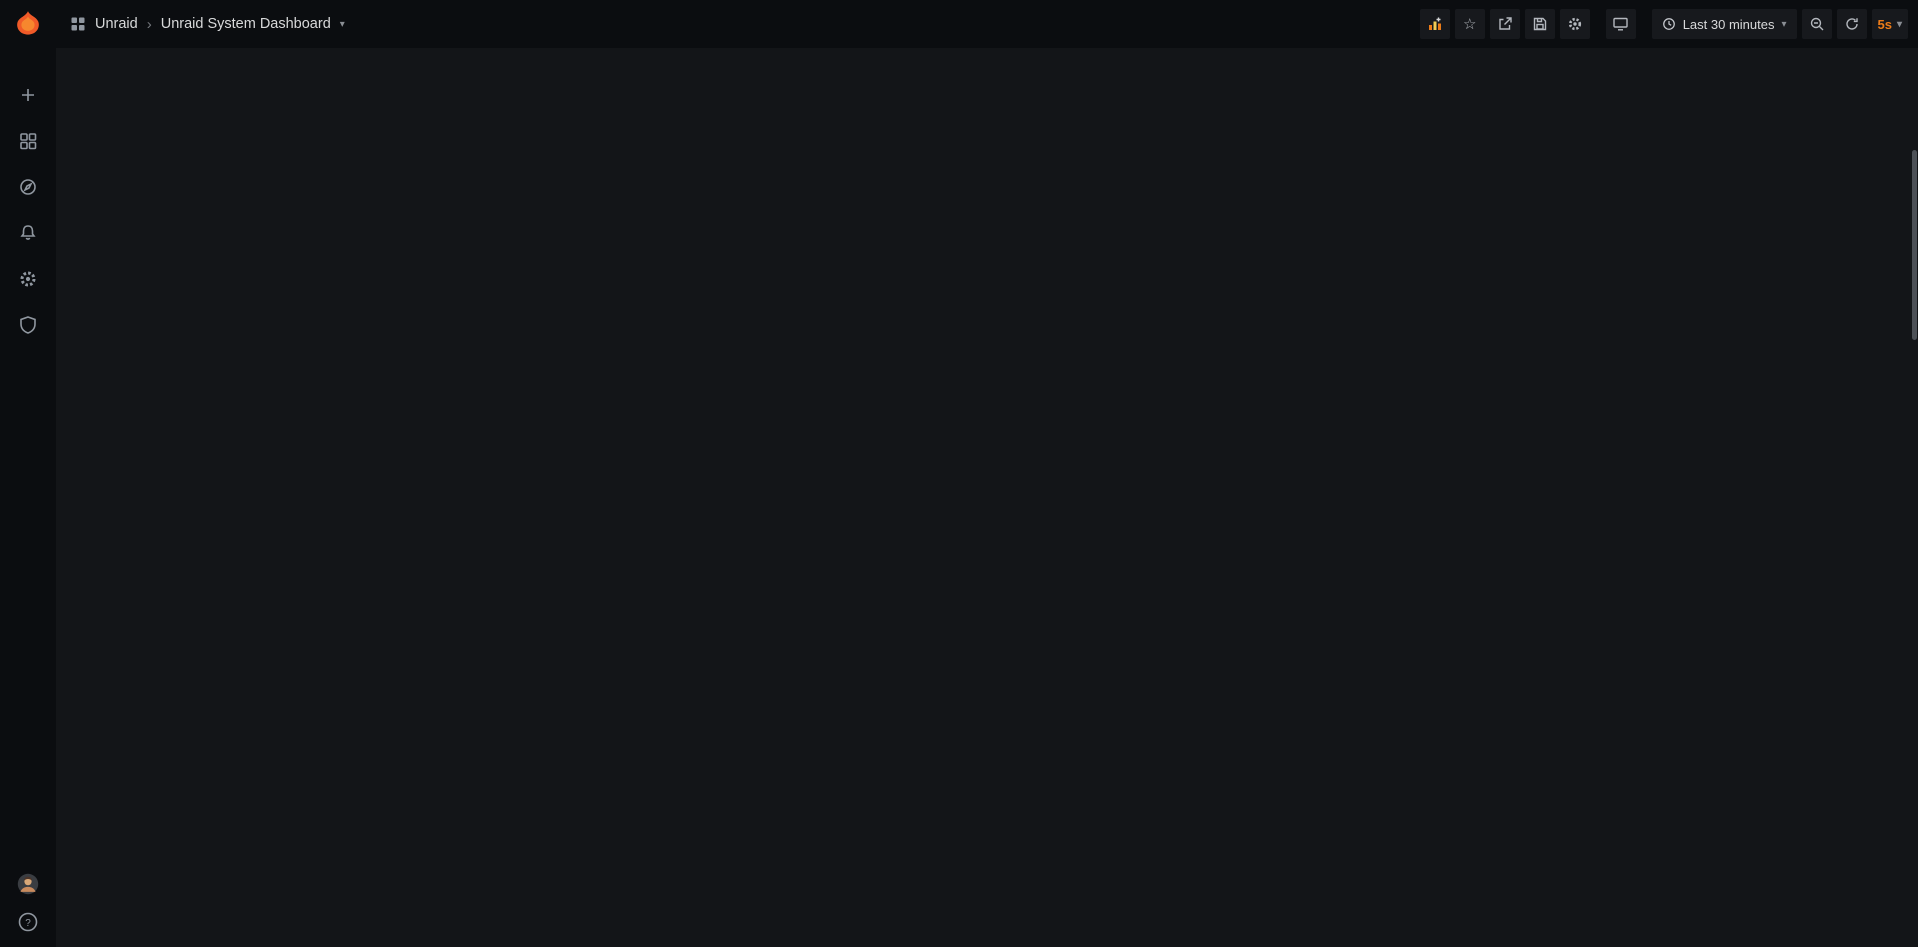  I want to click on refresh-button, so click(1851, 24).